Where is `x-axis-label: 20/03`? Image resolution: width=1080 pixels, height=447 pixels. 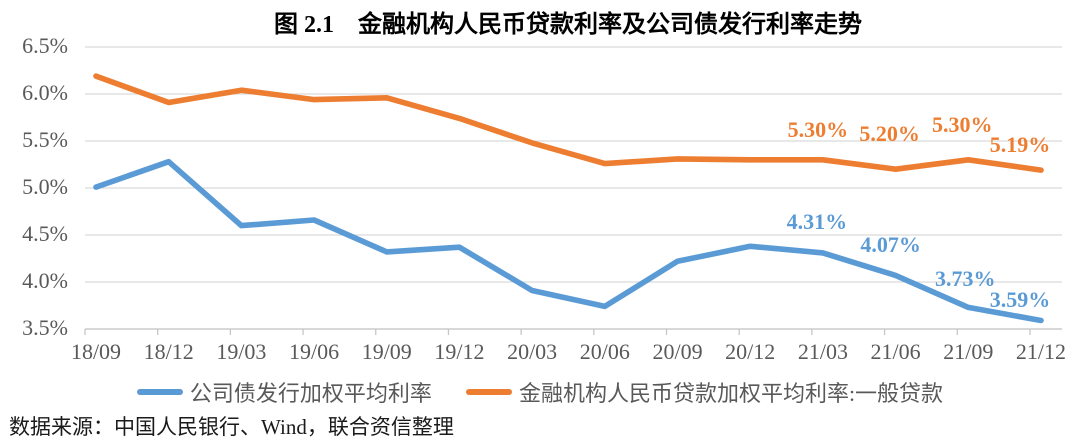
x-axis-label: 20/03 is located at coordinates (532, 351).